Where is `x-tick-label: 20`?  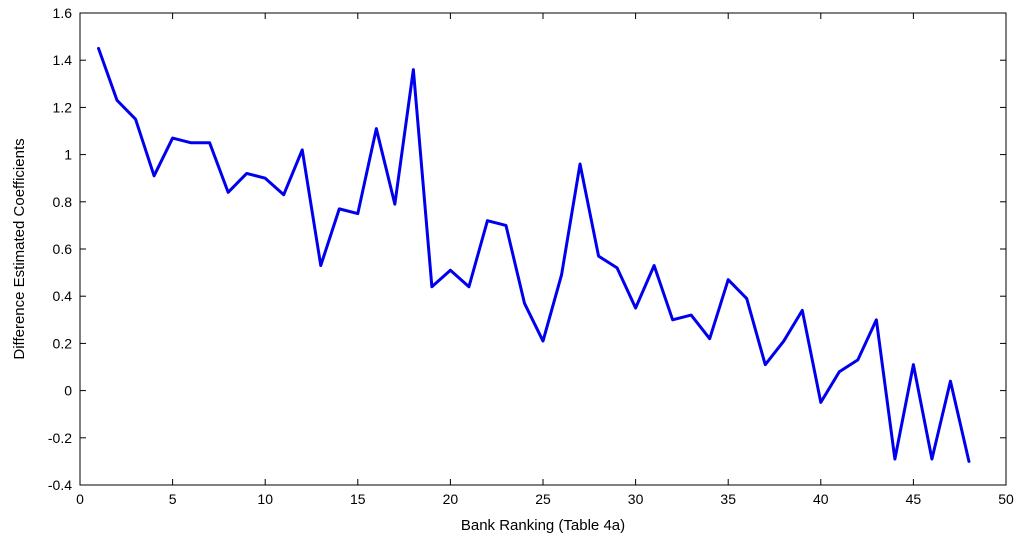
x-tick-label: 20 is located at coordinates (451, 499).